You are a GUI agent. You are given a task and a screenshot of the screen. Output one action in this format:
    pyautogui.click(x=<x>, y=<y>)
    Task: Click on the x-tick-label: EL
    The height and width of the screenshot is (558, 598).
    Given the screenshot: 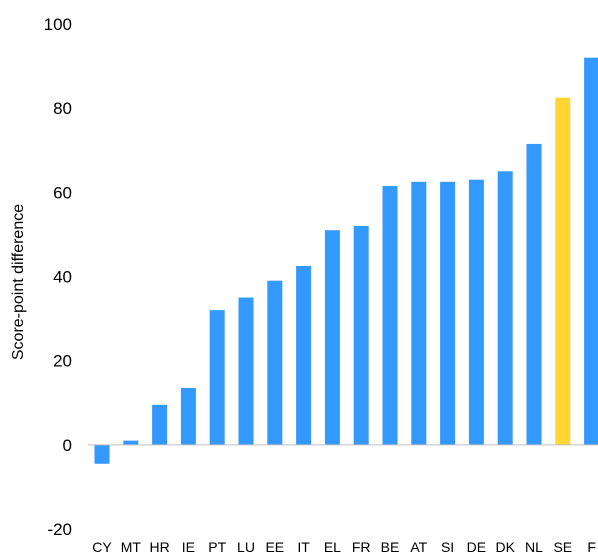 What is the action you would take?
    pyautogui.click(x=332, y=547)
    